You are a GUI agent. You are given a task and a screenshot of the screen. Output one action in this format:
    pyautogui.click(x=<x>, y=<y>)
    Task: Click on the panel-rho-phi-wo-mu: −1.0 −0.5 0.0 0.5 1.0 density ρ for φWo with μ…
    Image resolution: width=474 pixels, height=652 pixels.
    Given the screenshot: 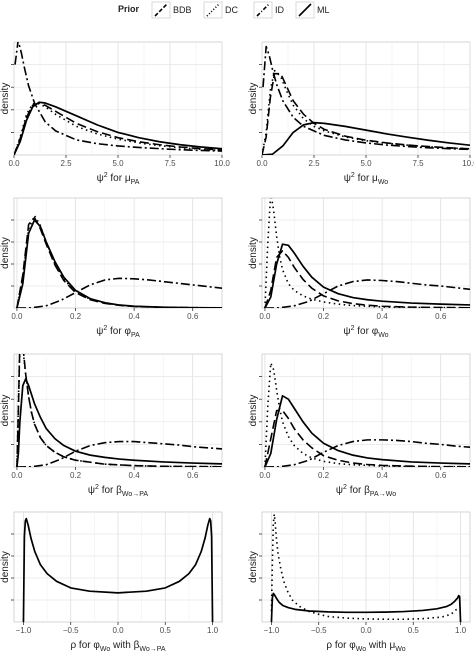 What is the action you would take?
    pyautogui.click(x=359, y=581)
    